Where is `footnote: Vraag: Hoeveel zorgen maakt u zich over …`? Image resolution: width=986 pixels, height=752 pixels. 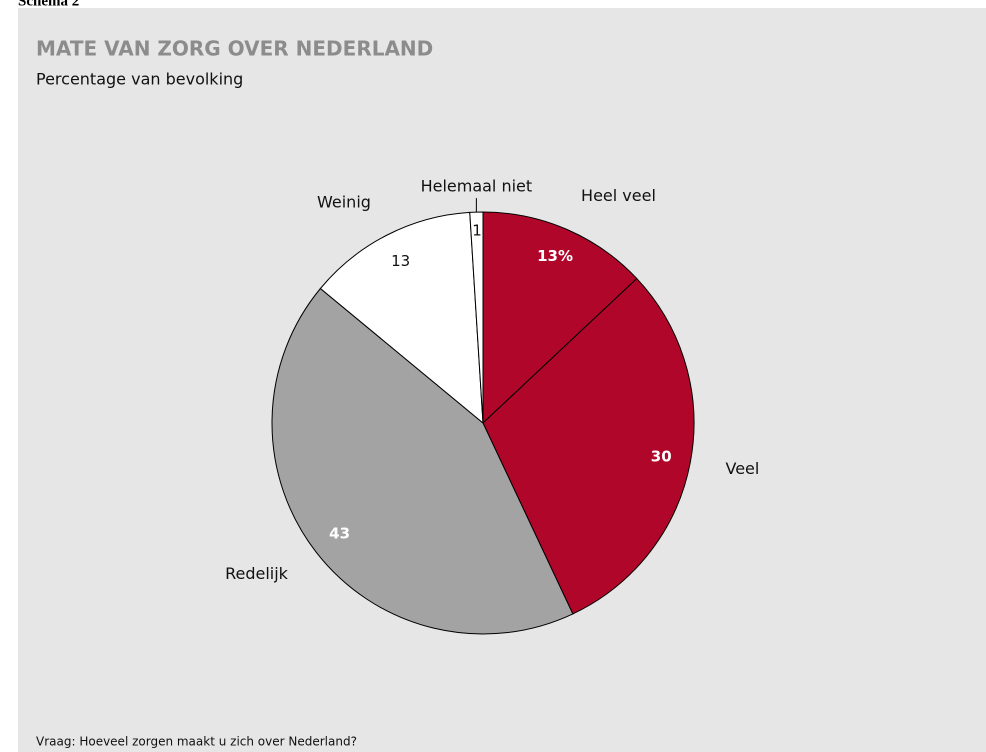 footnote: Vraag: Hoeveel zorgen maakt u zich over … is located at coordinates (196, 742).